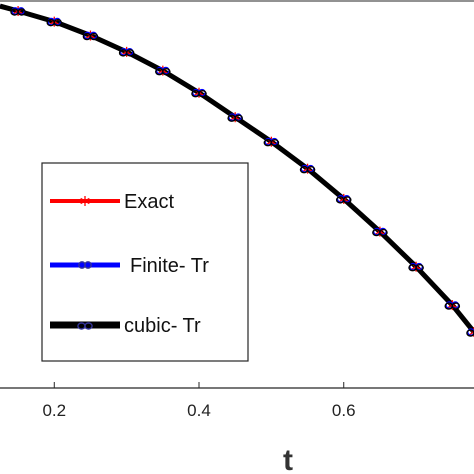  What do you see at coordinates (162, 326) in the screenshot?
I see `legend-label-3: cubic- Tr` at bounding box center [162, 326].